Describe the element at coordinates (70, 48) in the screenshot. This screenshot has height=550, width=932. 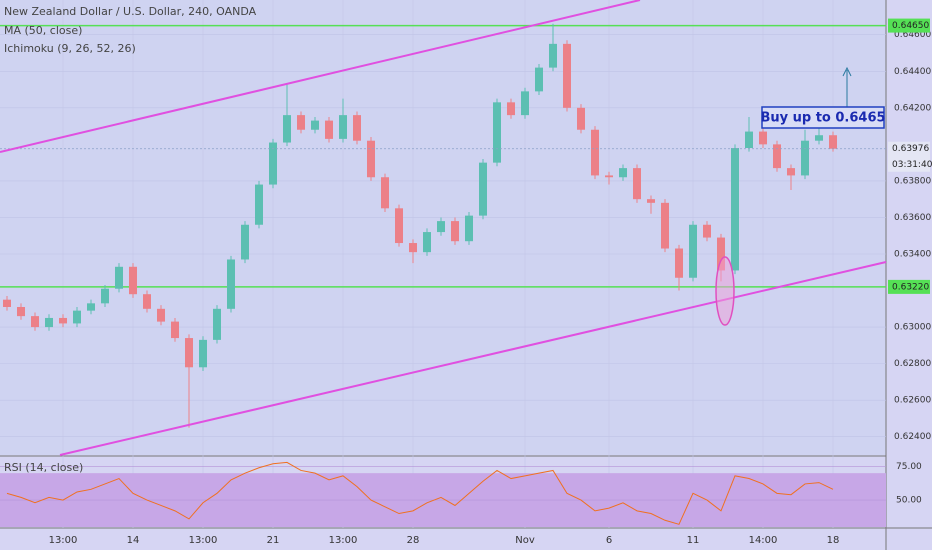
I see `legend-indicator: Ichimoku (9, 26, 52, 26)` at that location.